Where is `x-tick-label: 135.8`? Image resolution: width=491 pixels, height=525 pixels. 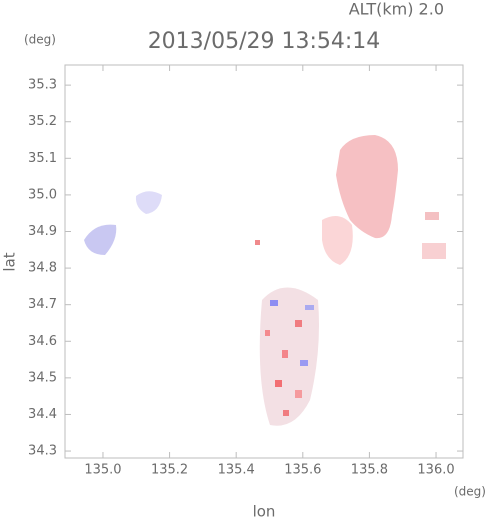 x-tick-label: 135.8 is located at coordinates (369, 470).